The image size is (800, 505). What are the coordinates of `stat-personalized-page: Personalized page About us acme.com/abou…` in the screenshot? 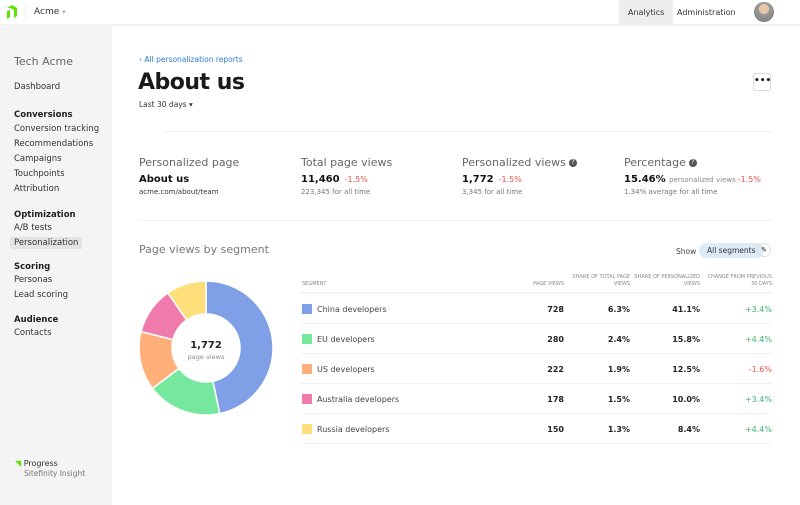 It's located at (189, 176).